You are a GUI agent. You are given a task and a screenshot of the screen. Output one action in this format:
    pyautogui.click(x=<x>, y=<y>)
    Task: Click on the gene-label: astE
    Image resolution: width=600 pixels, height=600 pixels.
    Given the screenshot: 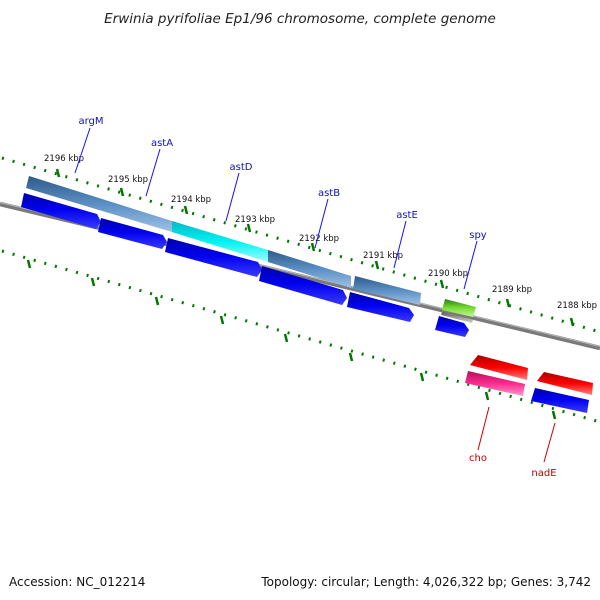 What is the action you would take?
    pyautogui.click(x=407, y=215)
    